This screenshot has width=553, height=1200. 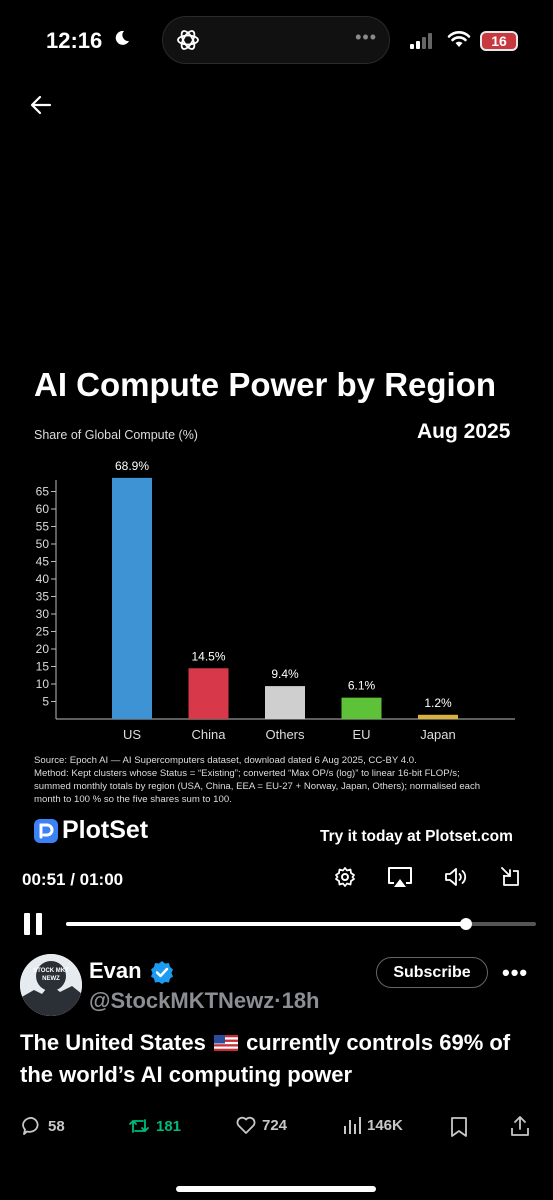 What do you see at coordinates (362, 686) in the screenshot?
I see `data-label: 6.1%` at bounding box center [362, 686].